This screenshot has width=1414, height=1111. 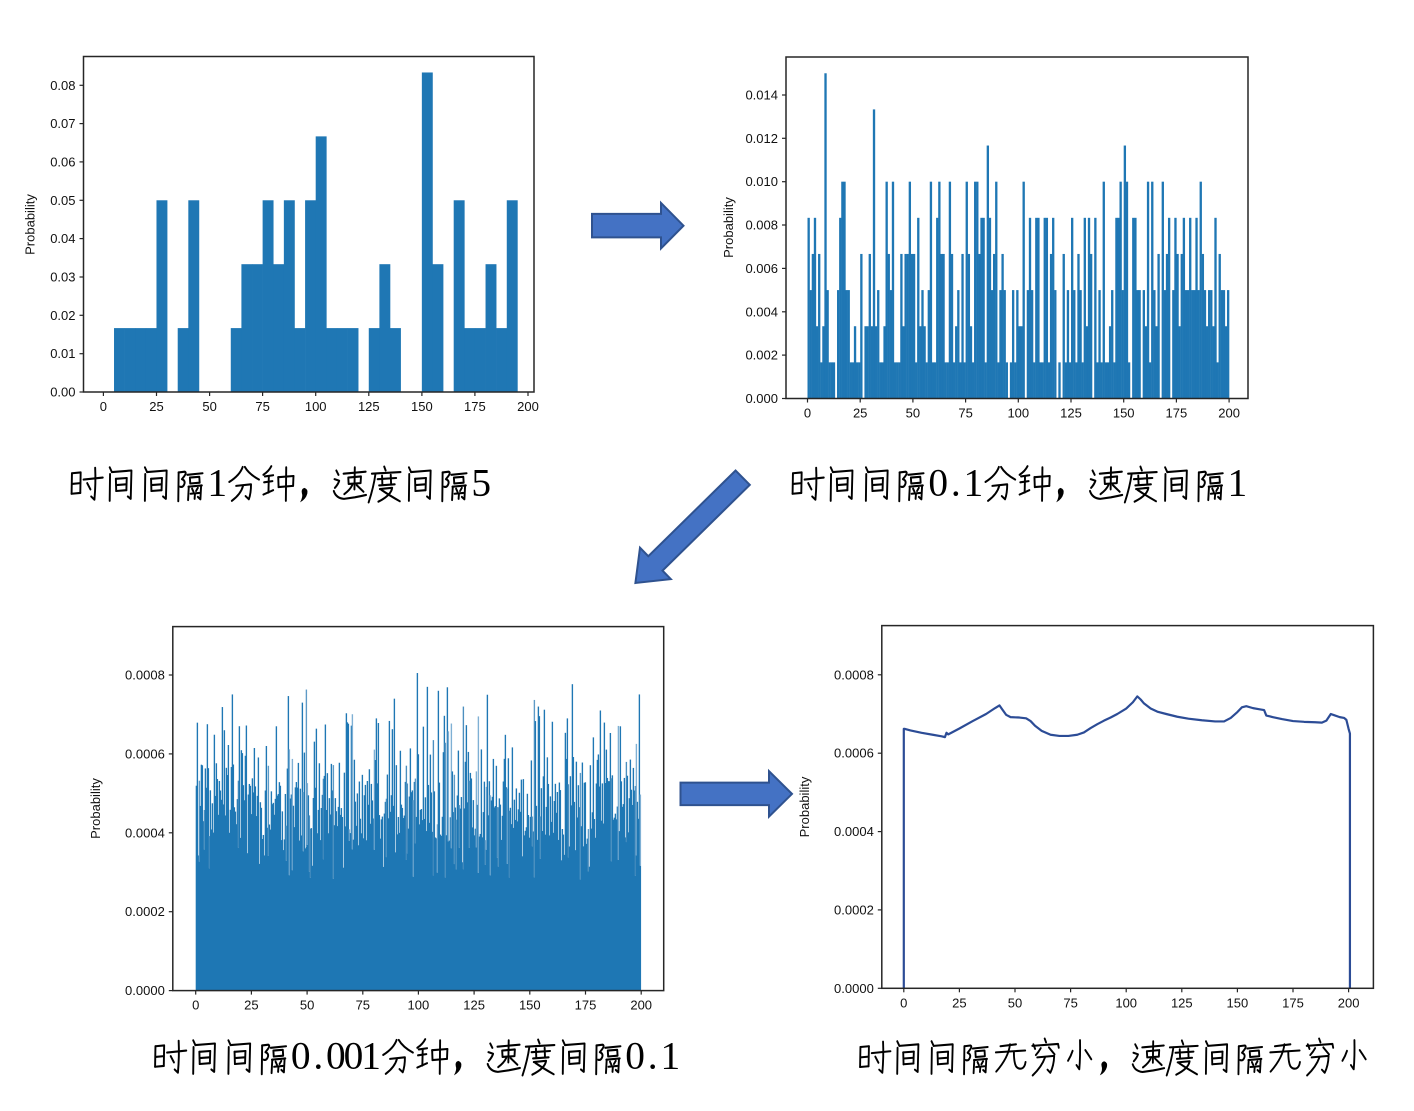 What do you see at coordinates (761, 268) in the screenshot?
I see `svg-text: 0.006` at bounding box center [761, 268].